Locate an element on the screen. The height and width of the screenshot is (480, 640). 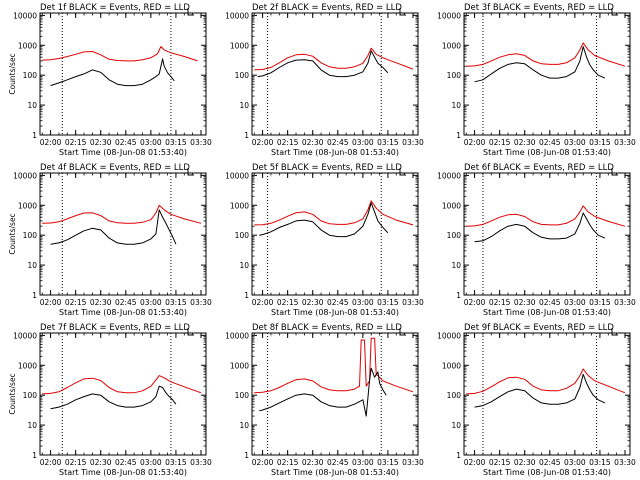
chart-title: Det 4f BLACK = Events, RED = LLD is located at coordinates (115, 168).